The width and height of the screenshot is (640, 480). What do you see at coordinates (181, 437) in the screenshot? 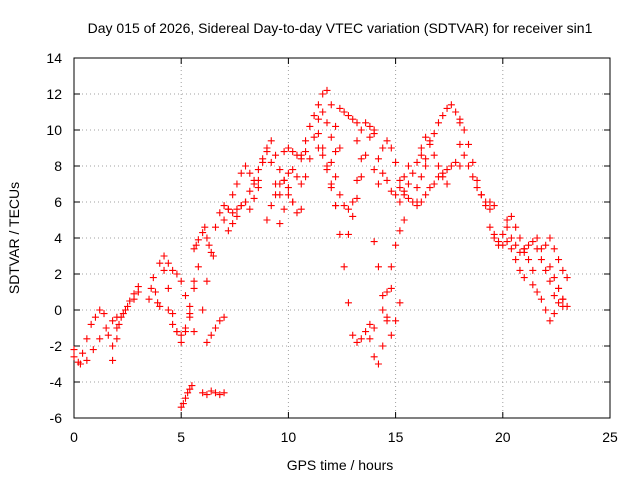
I see `x-tick-label: 5` at bounding box center [181, 437].